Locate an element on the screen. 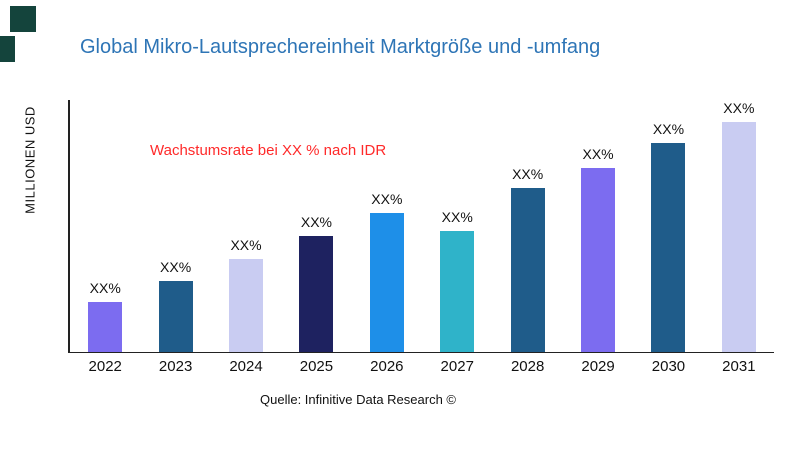 The image size is (800, 450). x-axis-line is located at coordinates (421, 352).